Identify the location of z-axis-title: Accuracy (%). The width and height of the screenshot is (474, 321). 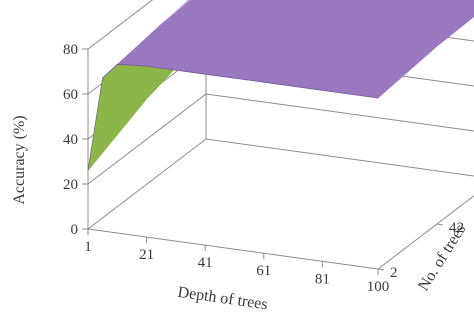
(19, 159).